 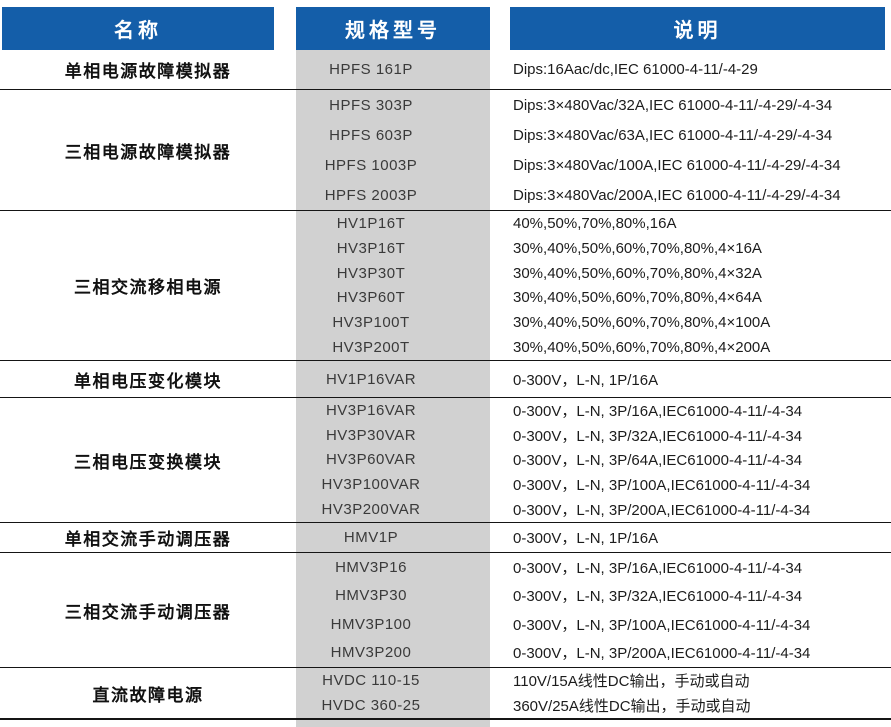 What do you see at coordinates (697, 28) in the screenshot?
I see `column-header-description: 说明` at bounding box center [697, 28].